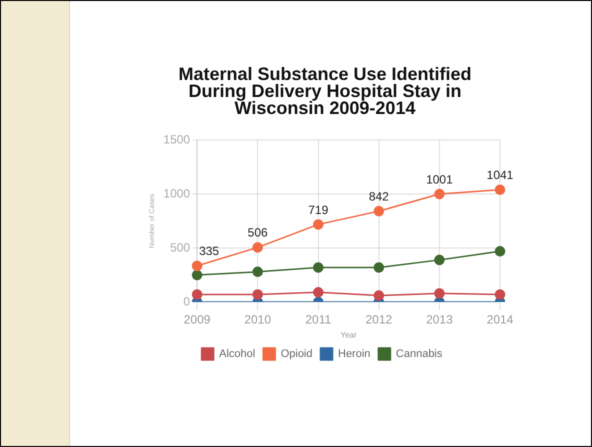  I want to click on data-label: 506, so click(258, 233).